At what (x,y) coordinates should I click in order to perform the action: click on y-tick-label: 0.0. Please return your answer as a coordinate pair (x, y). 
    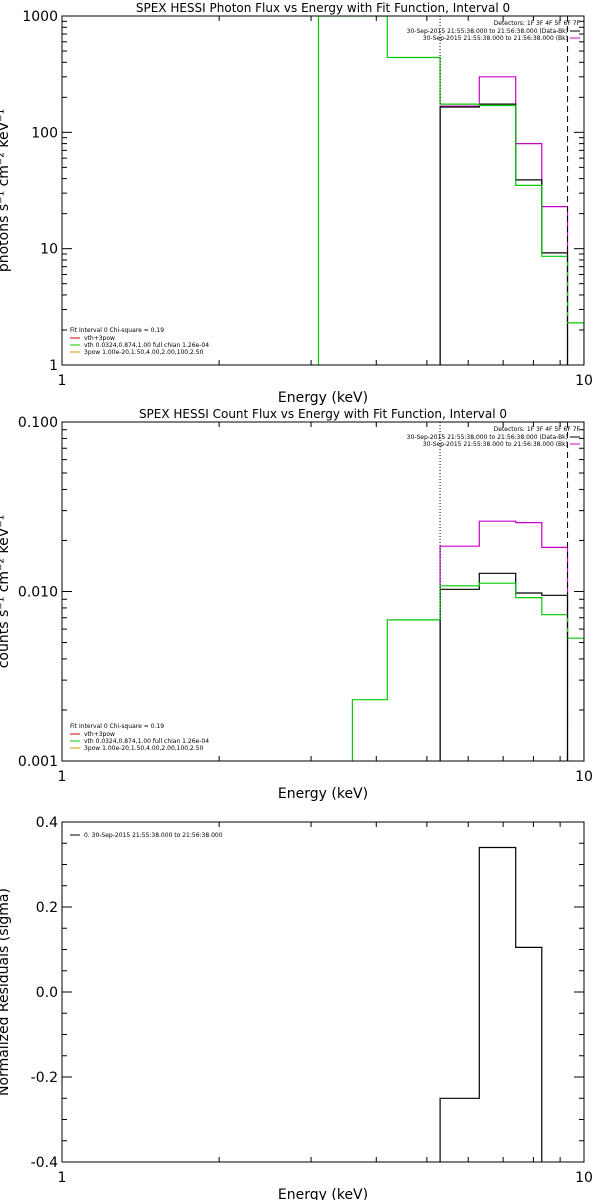
    Looking at the image, I should click on (47, 993).